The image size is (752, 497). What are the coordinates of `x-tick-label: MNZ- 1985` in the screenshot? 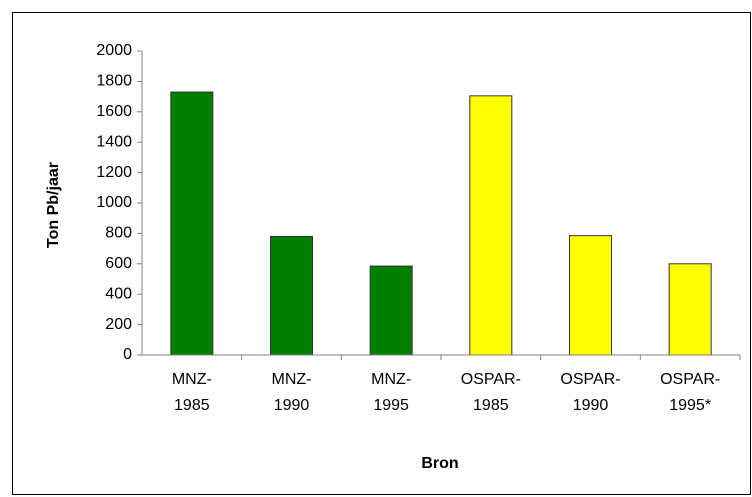 It's located at (191, 392).